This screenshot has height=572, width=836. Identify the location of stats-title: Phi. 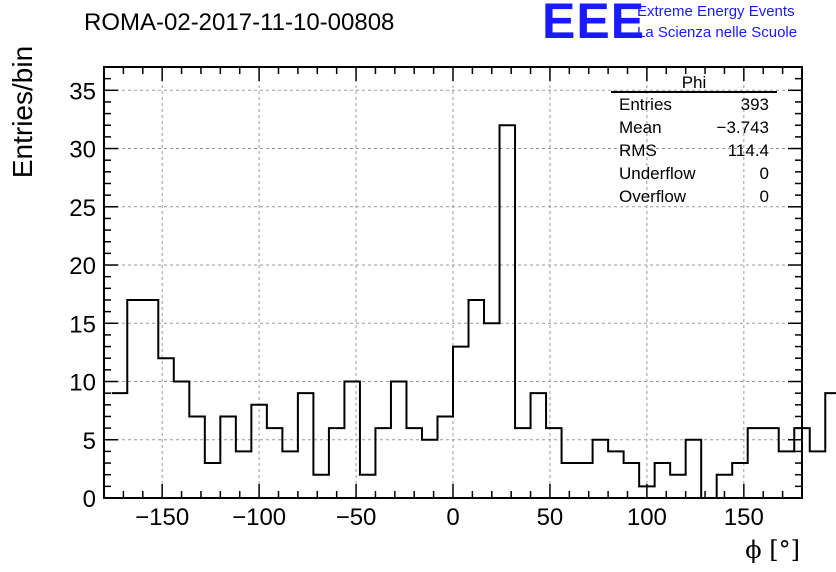
(694, 82).